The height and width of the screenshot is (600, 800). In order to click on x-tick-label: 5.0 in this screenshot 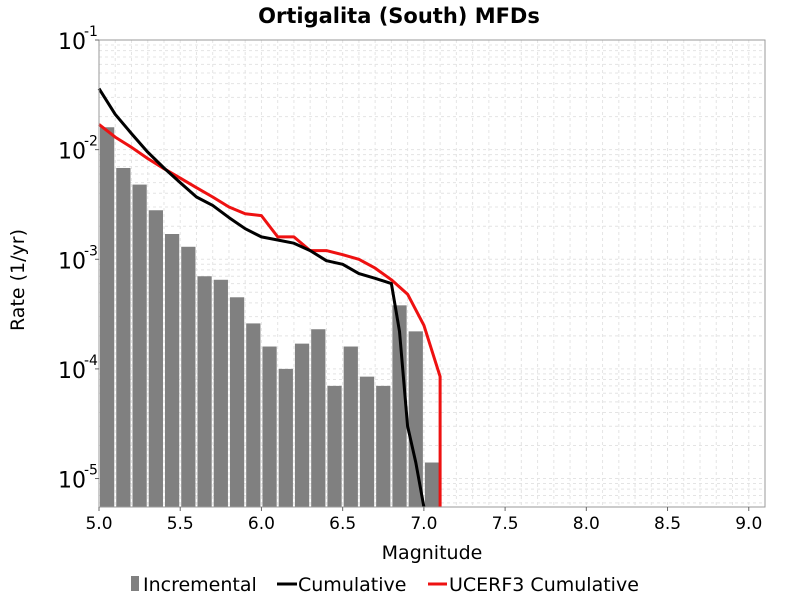, I will do `click(98, 524)`.